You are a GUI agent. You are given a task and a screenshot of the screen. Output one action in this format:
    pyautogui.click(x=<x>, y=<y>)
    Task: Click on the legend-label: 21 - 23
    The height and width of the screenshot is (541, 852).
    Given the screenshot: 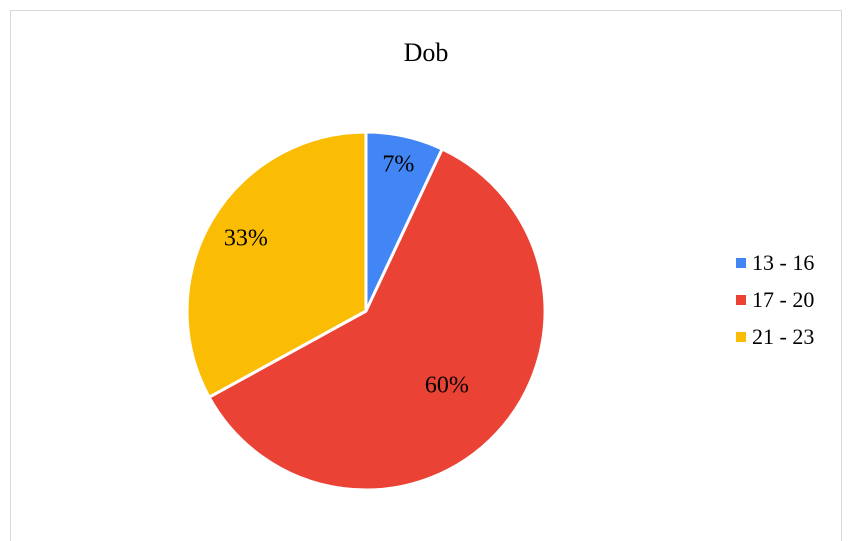 What is the action you would take?
    pyautogui.click(x=783, y=336)
    